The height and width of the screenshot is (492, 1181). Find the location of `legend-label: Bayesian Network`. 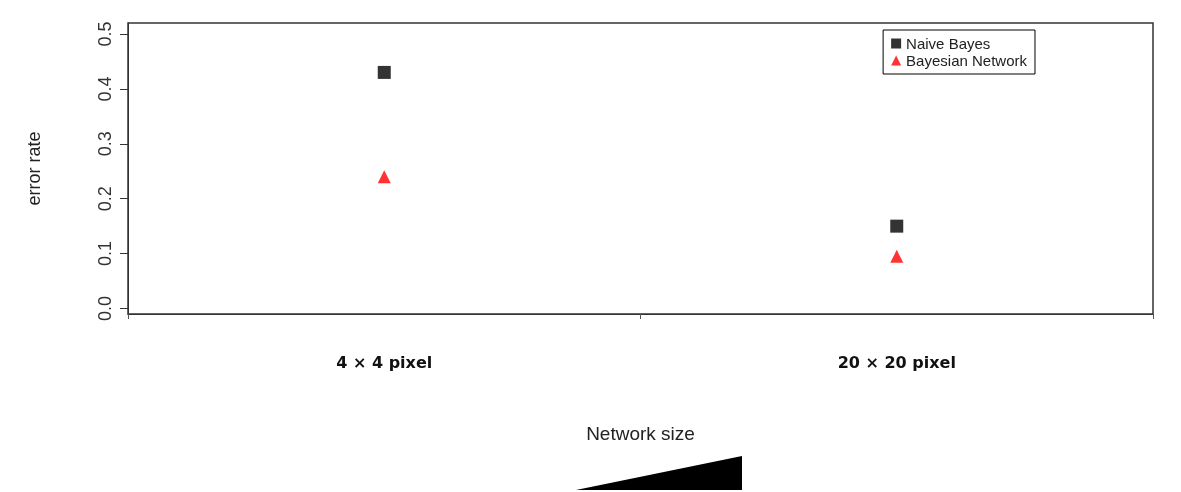

legend-label: Bayesian Network is located at coordinates (967, 60).